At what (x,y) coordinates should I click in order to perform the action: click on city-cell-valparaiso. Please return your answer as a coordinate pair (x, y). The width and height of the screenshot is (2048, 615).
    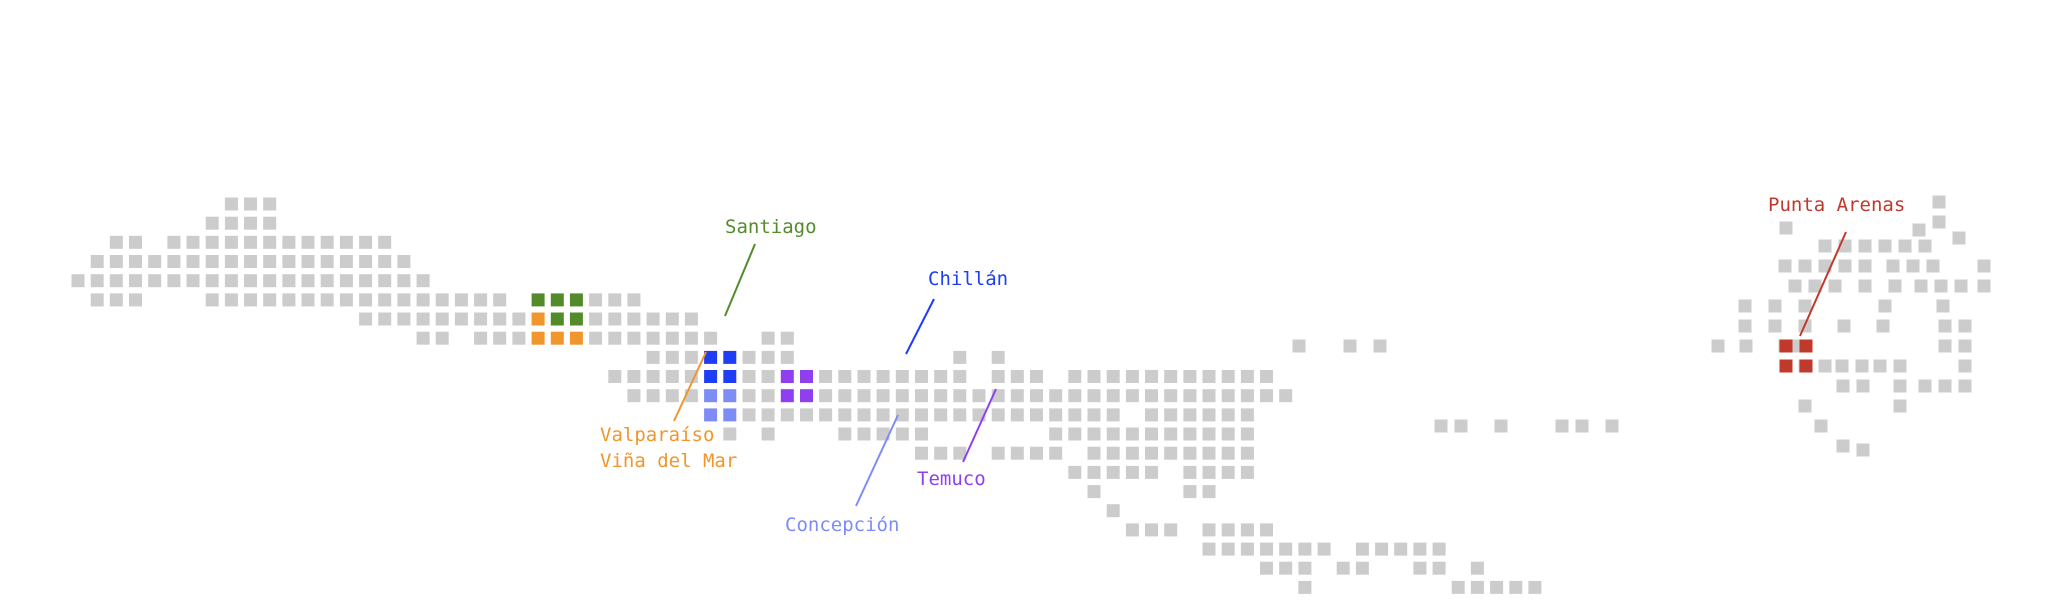
    Looking at the image, I should click on (576, 338).